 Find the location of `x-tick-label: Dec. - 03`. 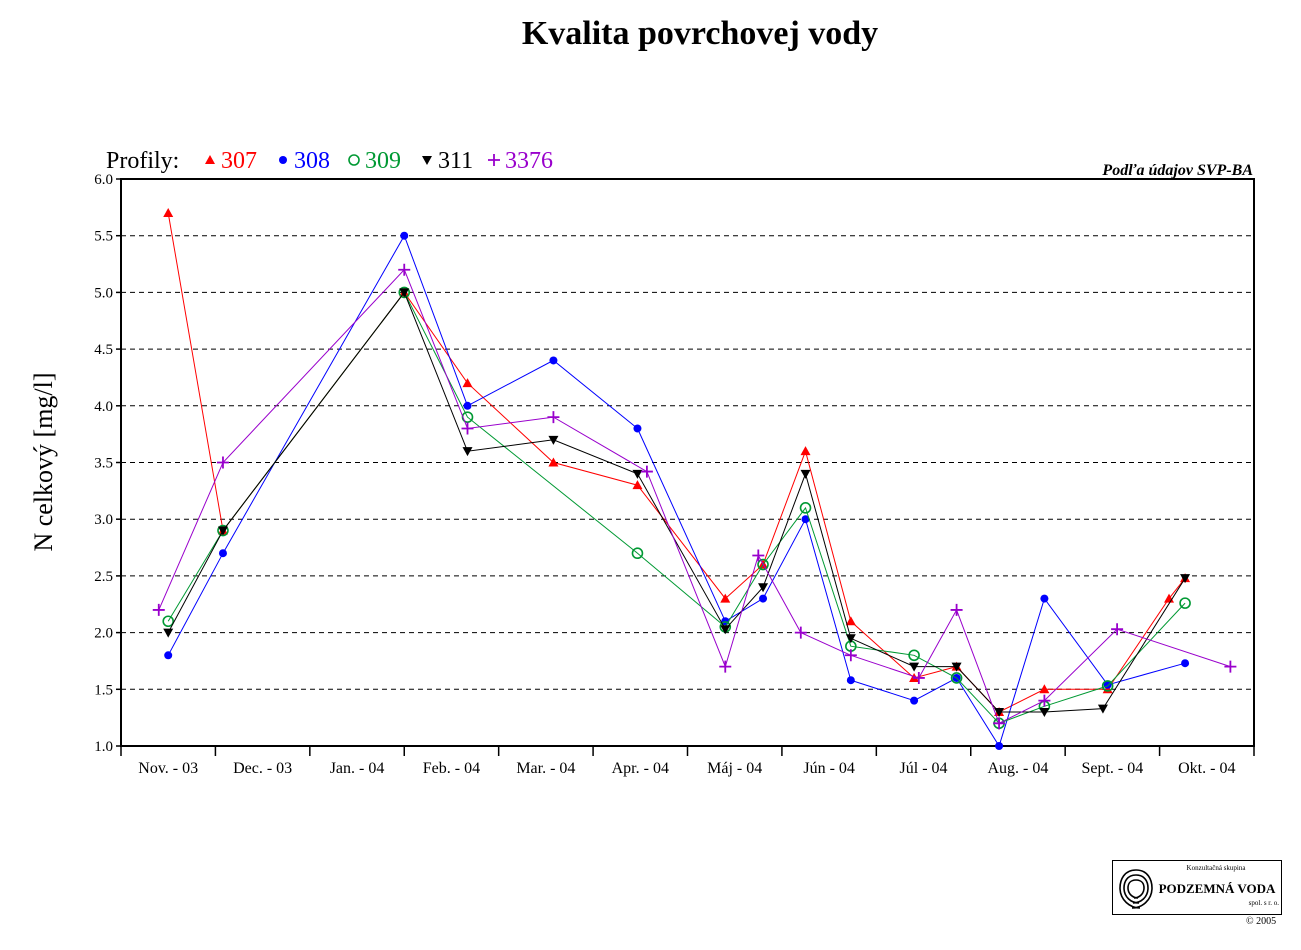

x-tick-label: Dec. - 03 is located at coordinates (262, 768).